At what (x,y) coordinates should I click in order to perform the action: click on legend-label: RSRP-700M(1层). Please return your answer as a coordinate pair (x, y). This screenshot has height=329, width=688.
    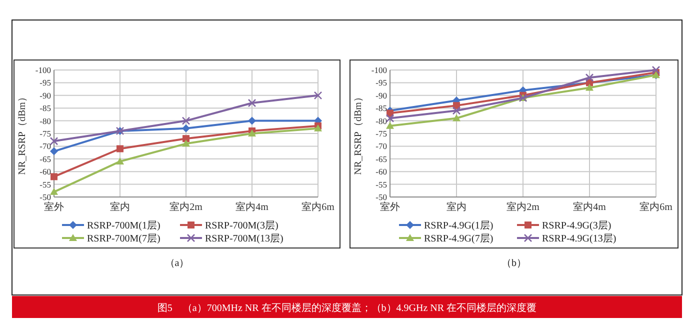
    Looking at the image, I should click on (123, 226).